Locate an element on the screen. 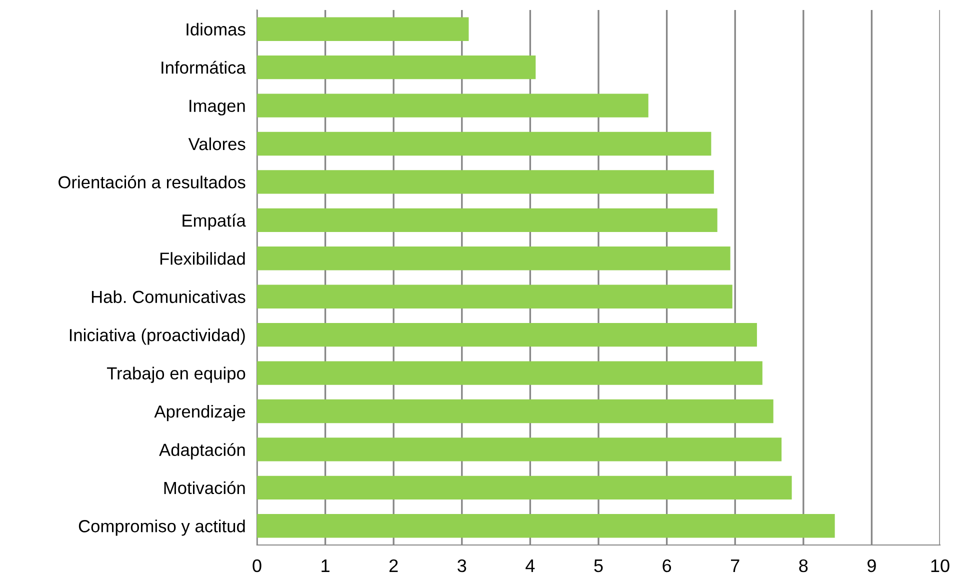 The image size is (953, 580). x-tick-label: 1 is located at coordinates (326, 566).